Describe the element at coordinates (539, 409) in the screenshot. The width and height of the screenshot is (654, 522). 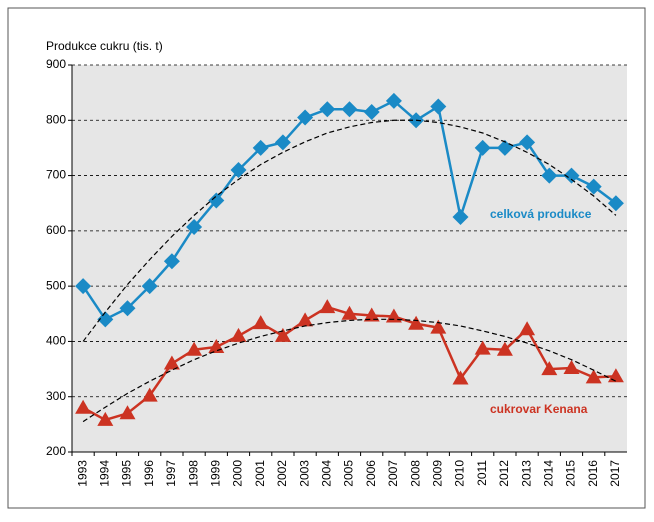
I see `series-label: cukrovar Kenana` at that location.